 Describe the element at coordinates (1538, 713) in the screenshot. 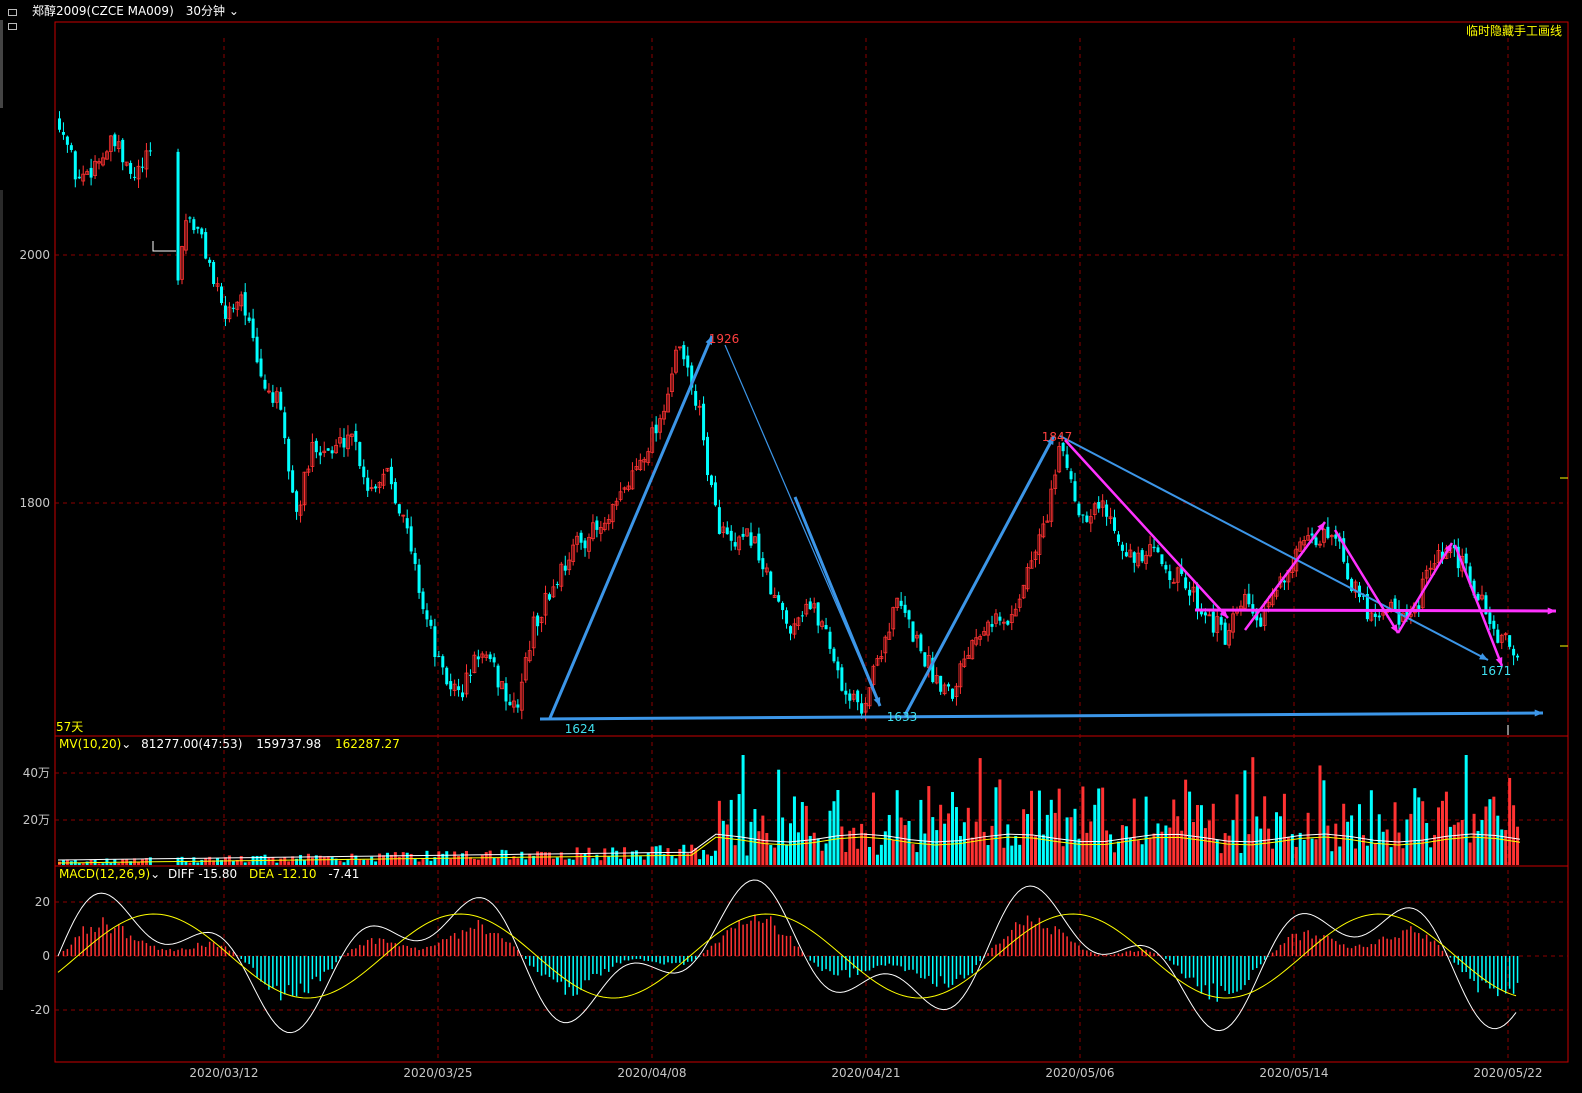

I see `support-line-arrow-head` at that location.